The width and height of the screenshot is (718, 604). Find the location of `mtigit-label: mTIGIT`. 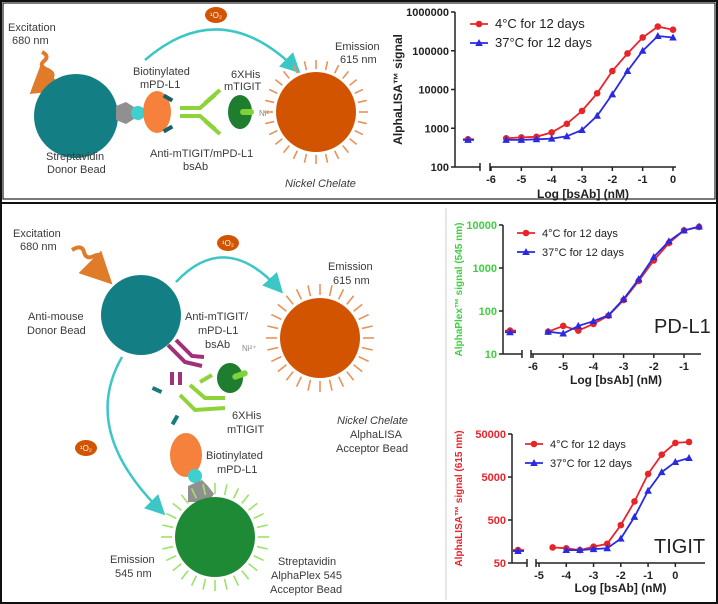

mtigit-label: mTIGIT is located at coordinates (243, 87).